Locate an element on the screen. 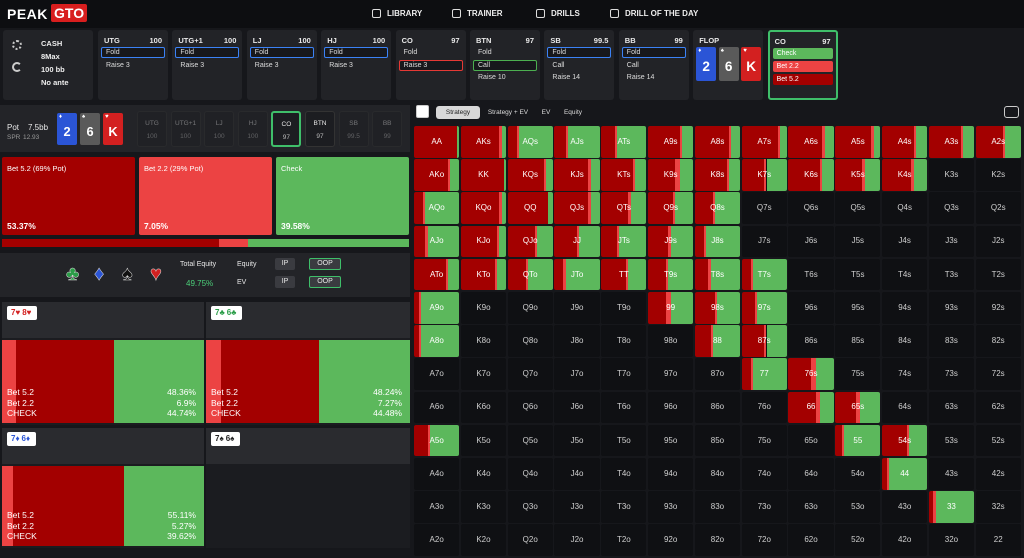 This screenshot has height=558, width=1024. hand-cell: QJo is located at coordinates (530, 241).